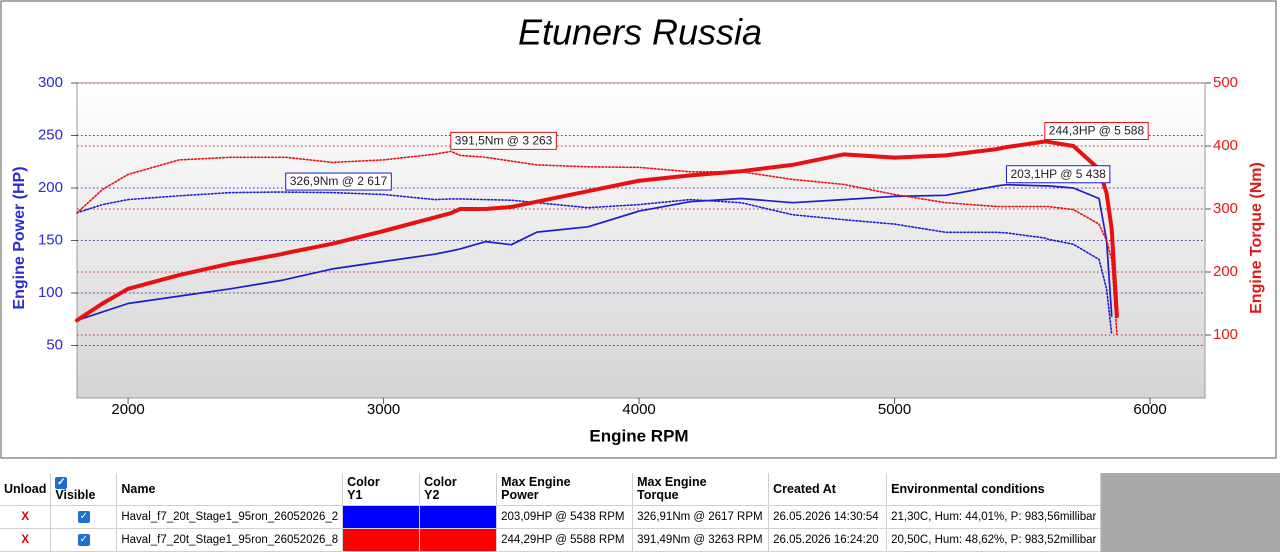 The image size is (1280, 552). Describe the element at coordinates (54, 344) in the screenshot. I see `y-tick-label: 50` at that location.